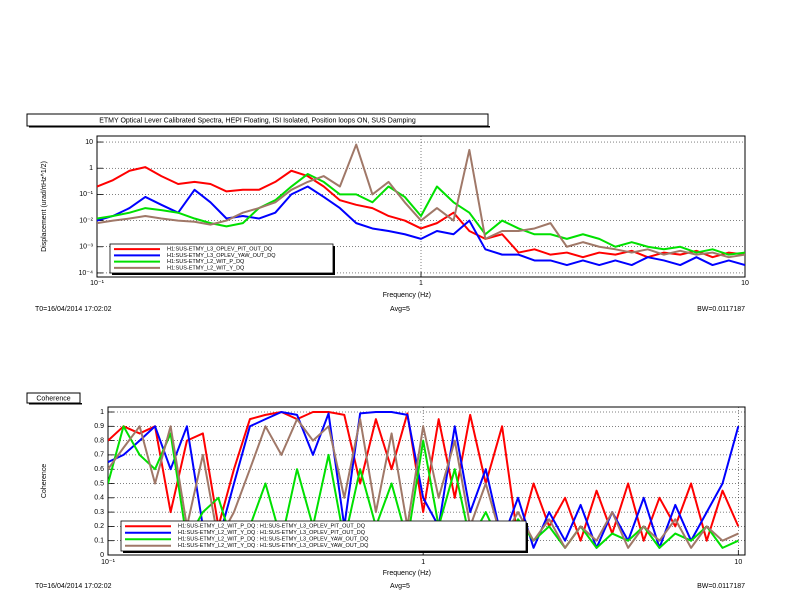 The image size is (792, 612). What do you see at coordinates (99, 440) in the screenshot?
I see `y-tick-label: 0.8` at bounding box center [99, 440].